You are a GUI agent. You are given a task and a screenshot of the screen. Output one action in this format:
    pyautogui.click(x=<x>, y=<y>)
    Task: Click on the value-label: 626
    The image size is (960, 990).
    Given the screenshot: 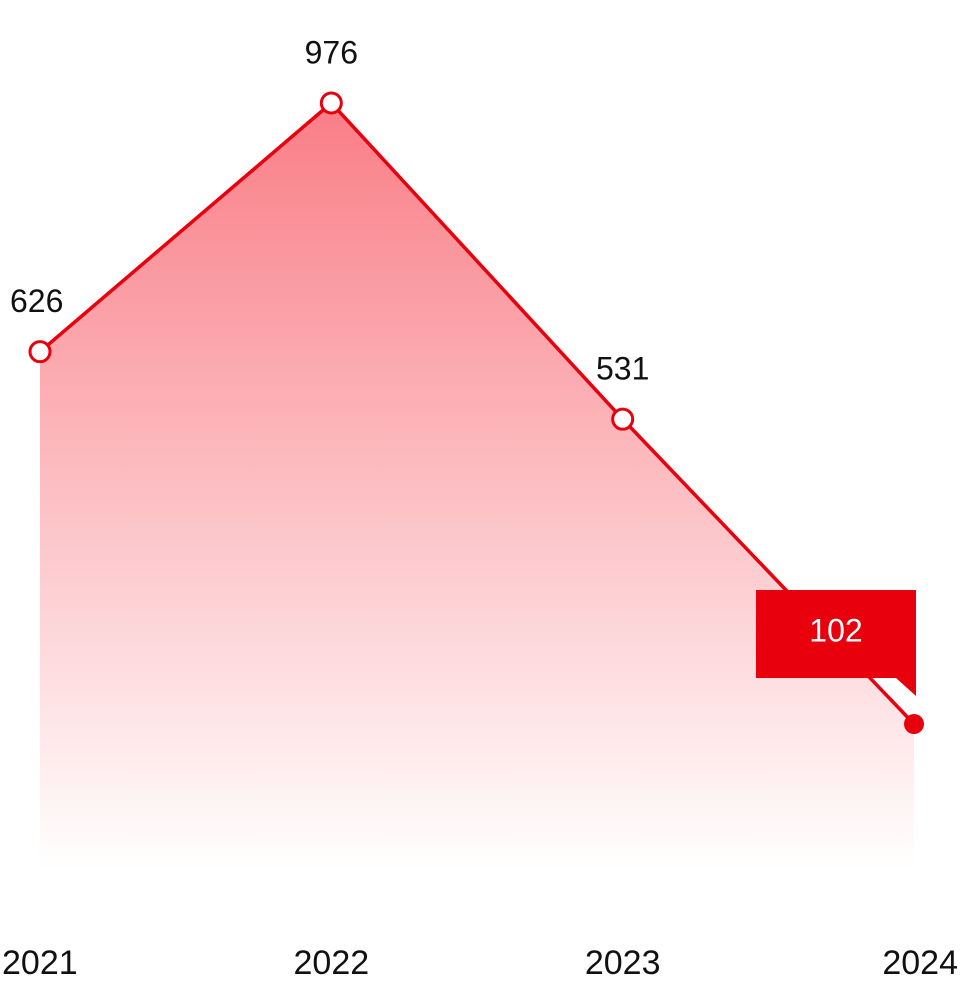 What is the action you would take?
    pyautogui.click(x=36, y=301)
    